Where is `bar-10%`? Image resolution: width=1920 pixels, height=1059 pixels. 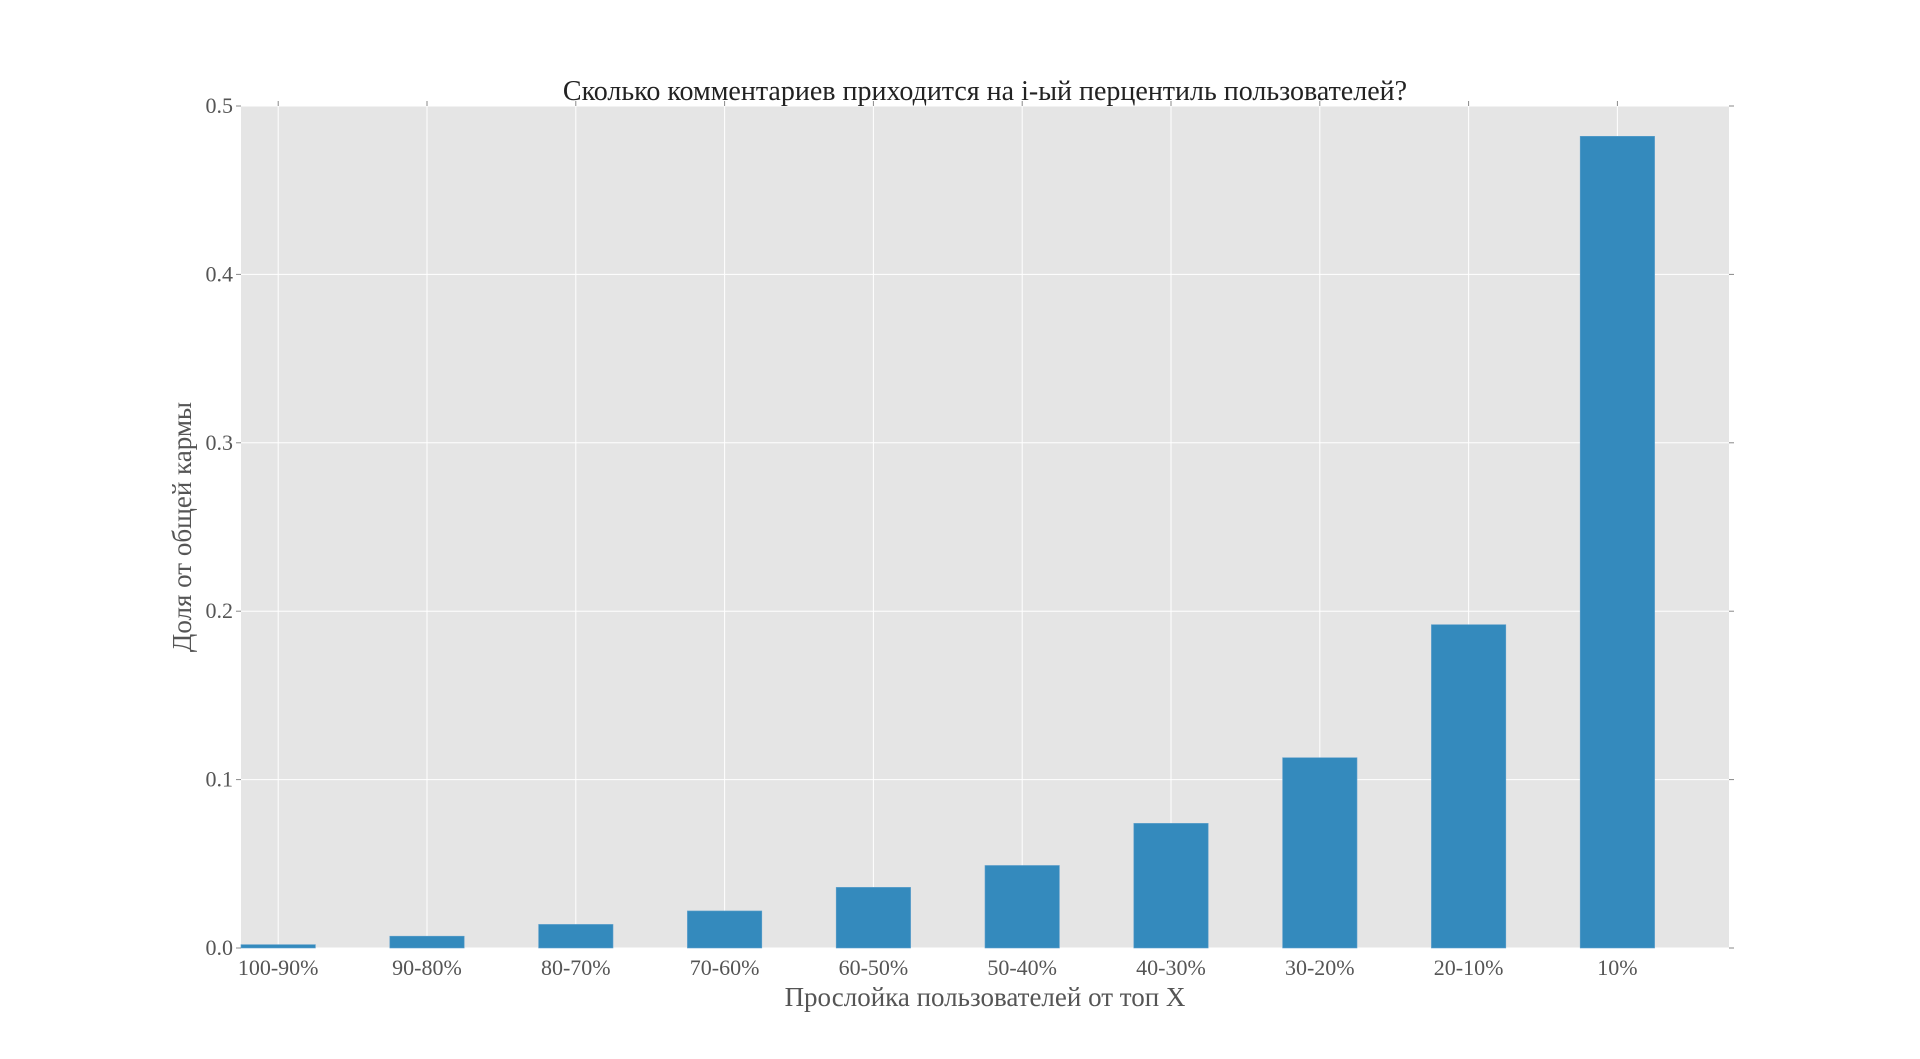
bar-10% is located at coordinates (1617, 542).